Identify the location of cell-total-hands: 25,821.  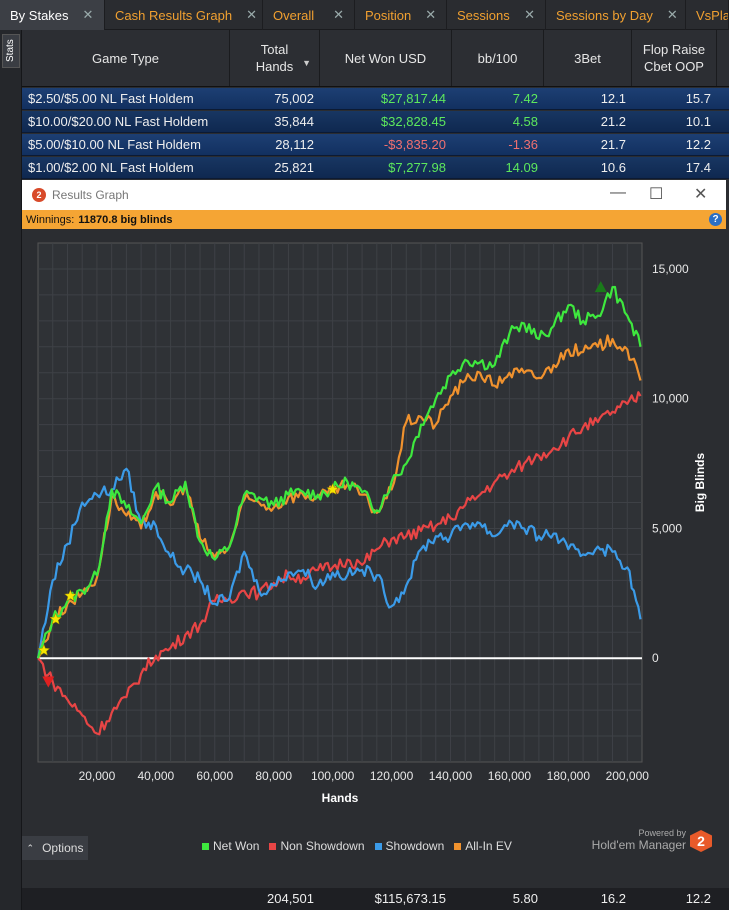
(294, 167).